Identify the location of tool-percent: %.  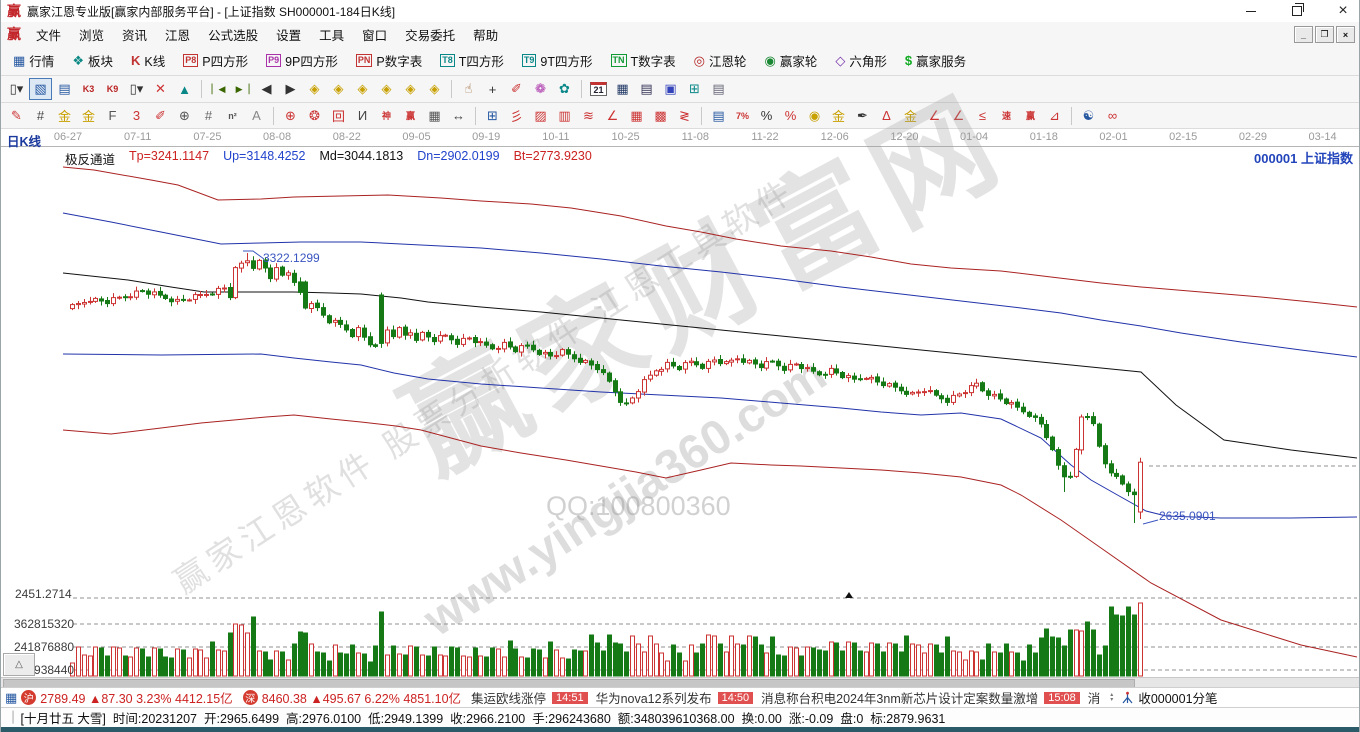
(766, 116).